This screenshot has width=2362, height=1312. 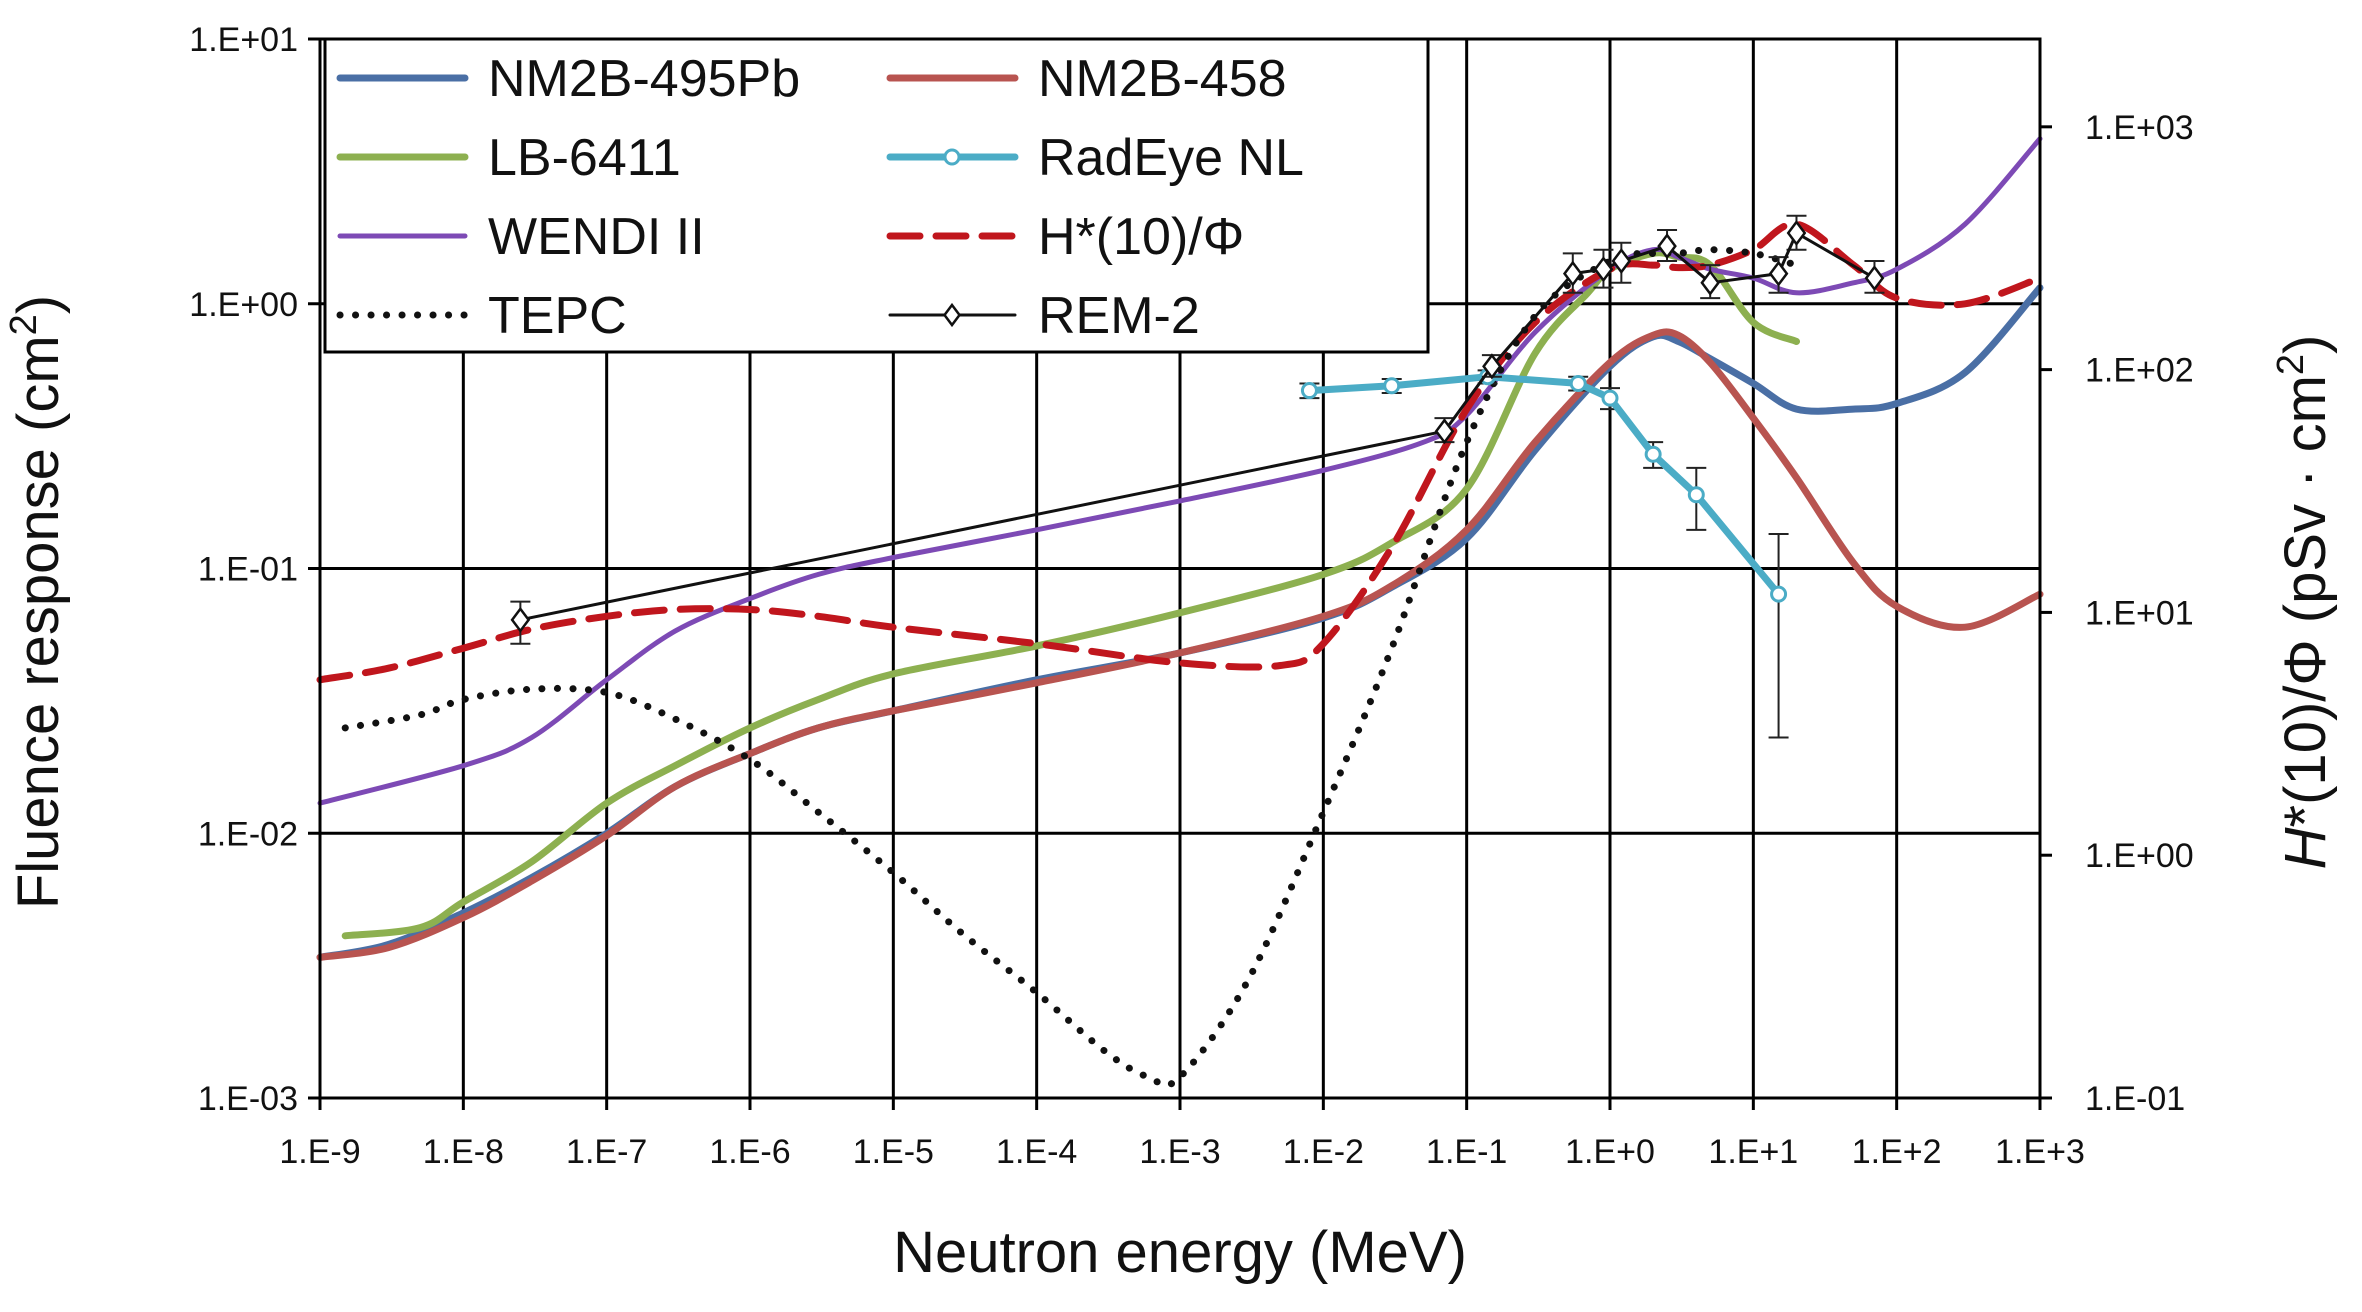 What do you see at coordinates (1179, 1152) in the screenshot?
I see `x-tick-label: 1.E-3` at bounding box center [1179, 1152].